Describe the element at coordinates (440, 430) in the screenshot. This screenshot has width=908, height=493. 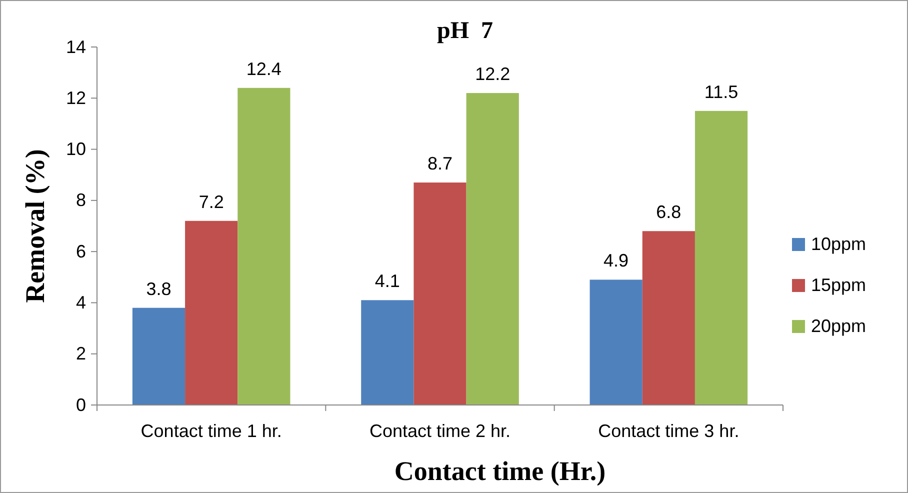
I see `x-tick-label: Contact time 2 hr.` at that location.